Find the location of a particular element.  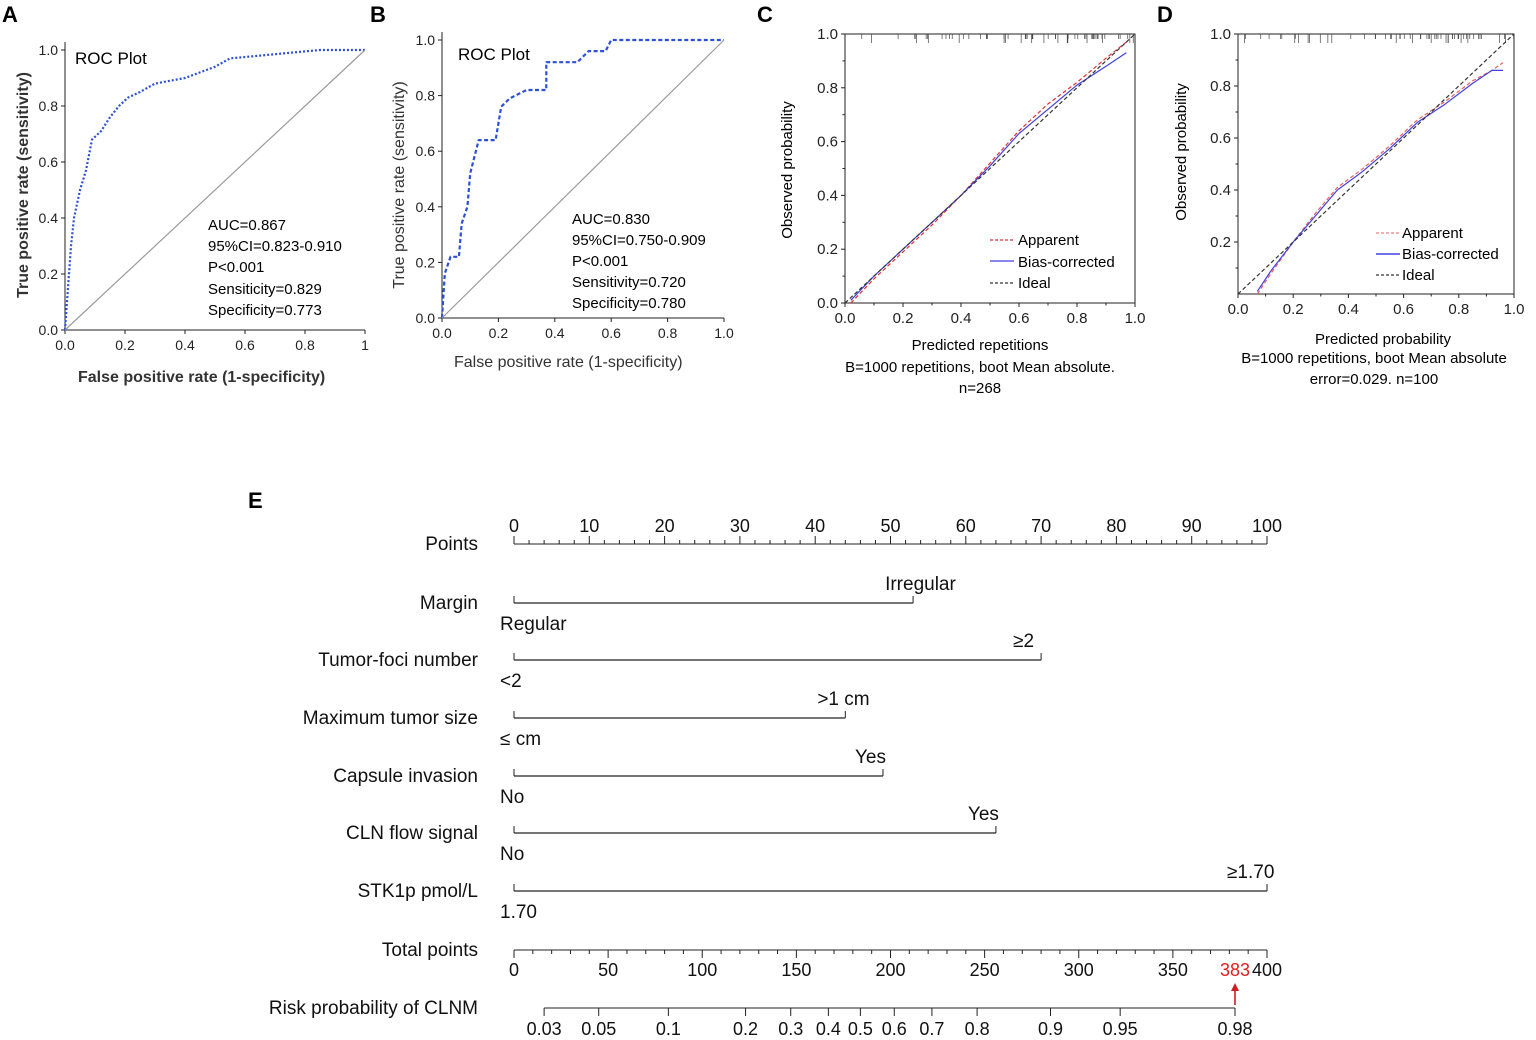

panel-c-series-ideal is located at coordinates (990, 168).